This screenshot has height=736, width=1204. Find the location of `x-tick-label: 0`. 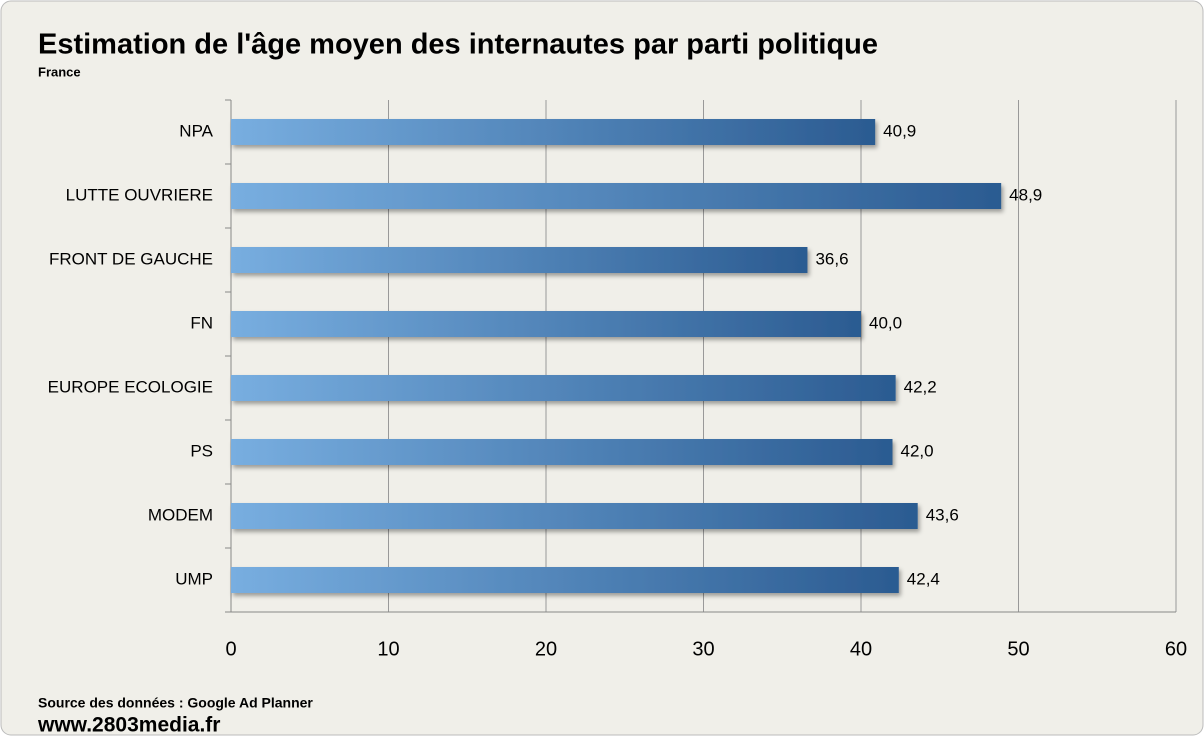

x-tick-label: 0 is located at coordinates (230, 649).